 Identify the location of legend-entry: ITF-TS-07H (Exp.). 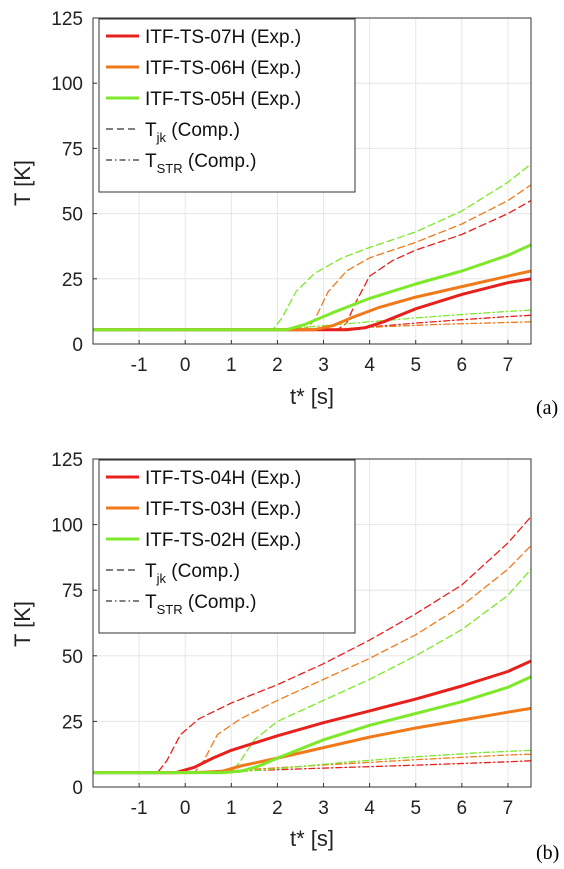
(223, 37).